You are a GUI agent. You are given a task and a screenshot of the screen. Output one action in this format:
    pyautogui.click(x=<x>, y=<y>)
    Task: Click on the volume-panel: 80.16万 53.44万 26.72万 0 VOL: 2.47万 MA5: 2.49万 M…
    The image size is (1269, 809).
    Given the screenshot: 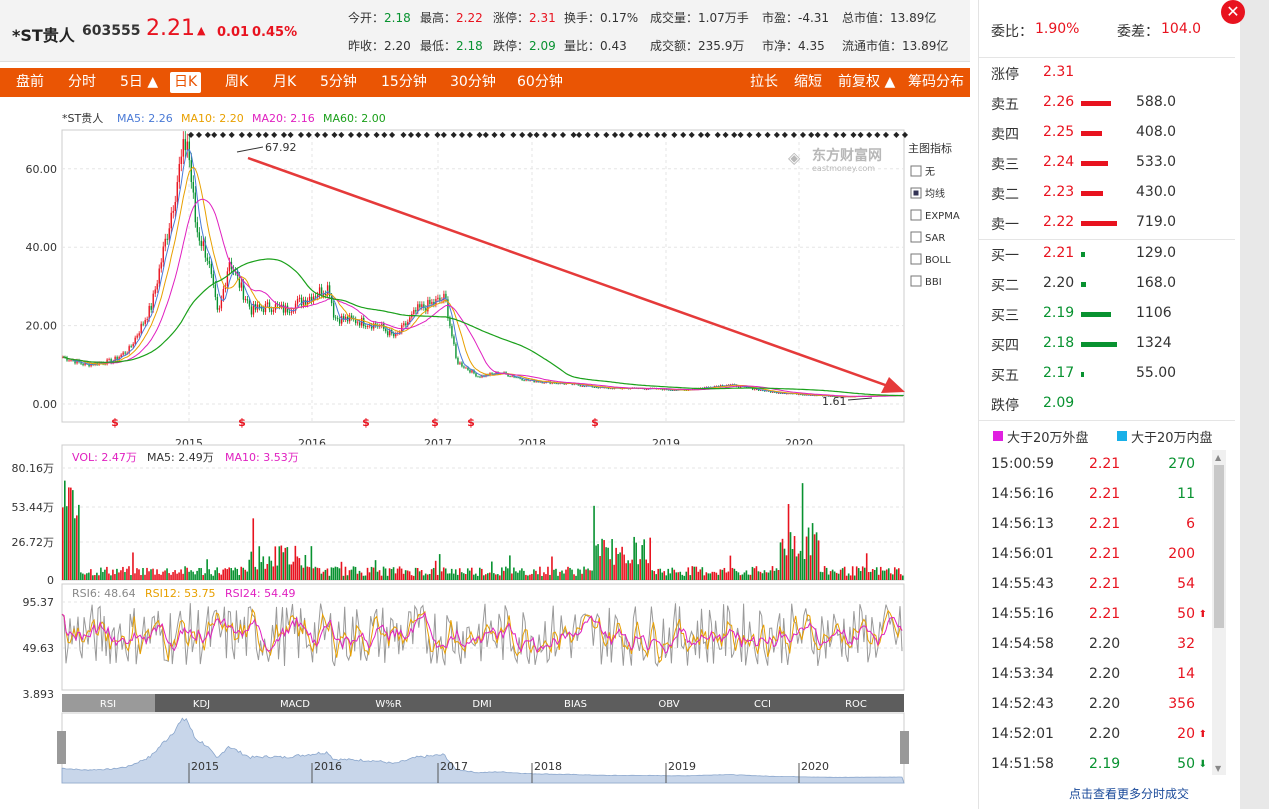 What is the action you would take?
    pyautogui.click(x=458, y=515)
    